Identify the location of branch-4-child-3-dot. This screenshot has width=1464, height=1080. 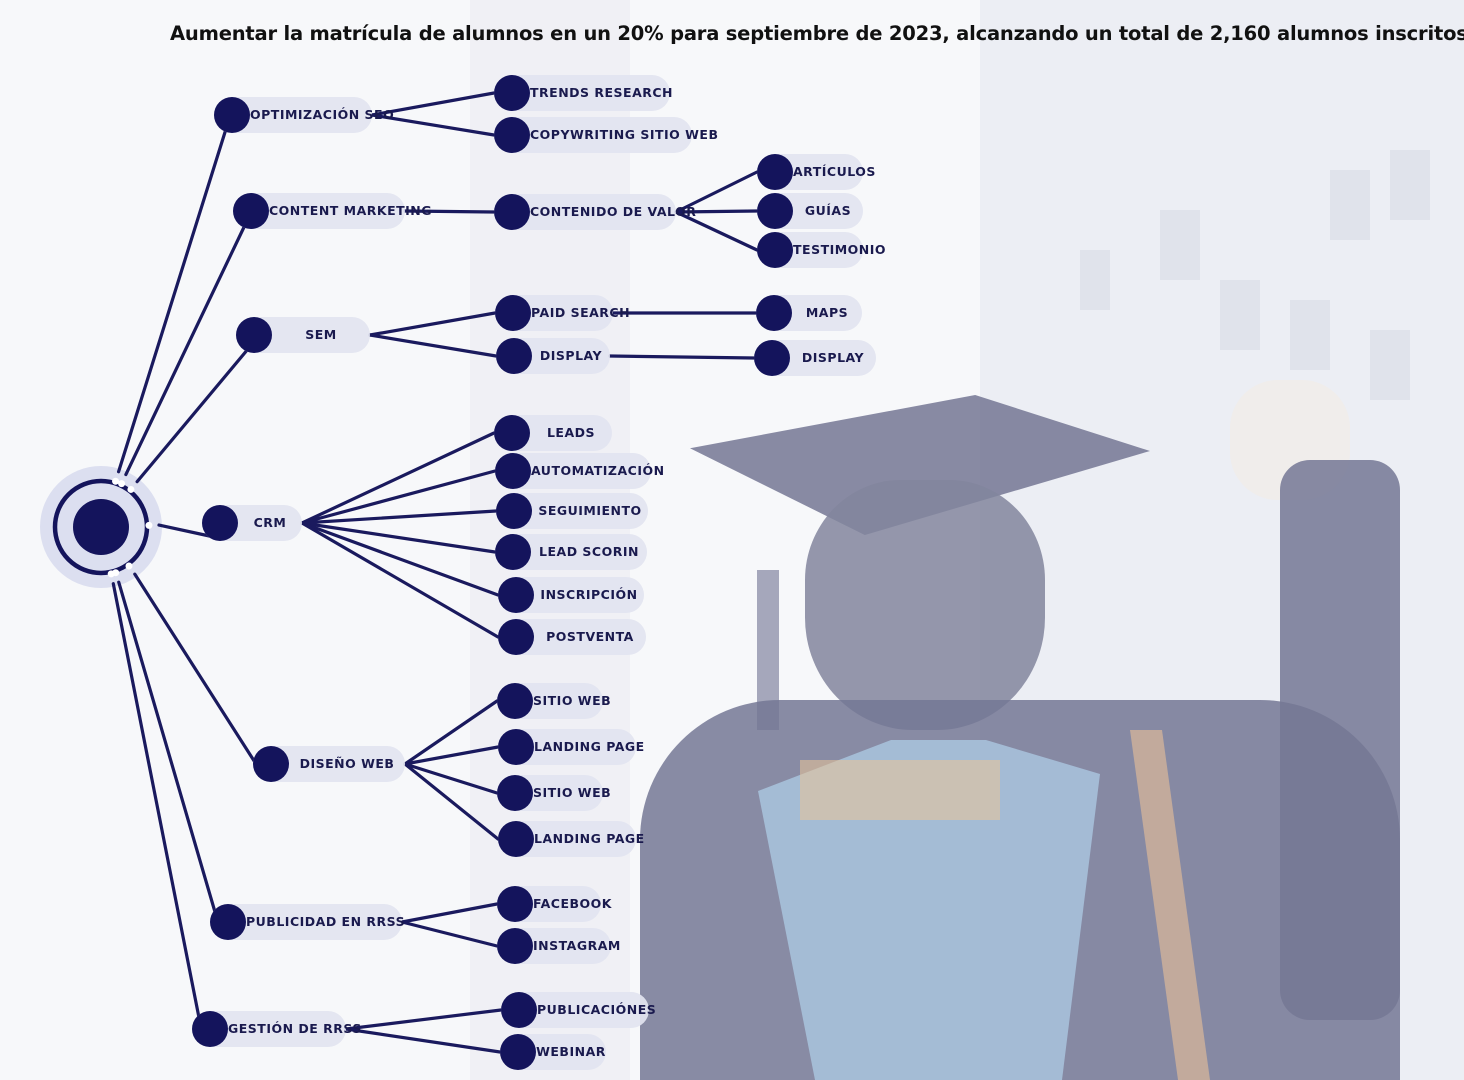
(516, 839).